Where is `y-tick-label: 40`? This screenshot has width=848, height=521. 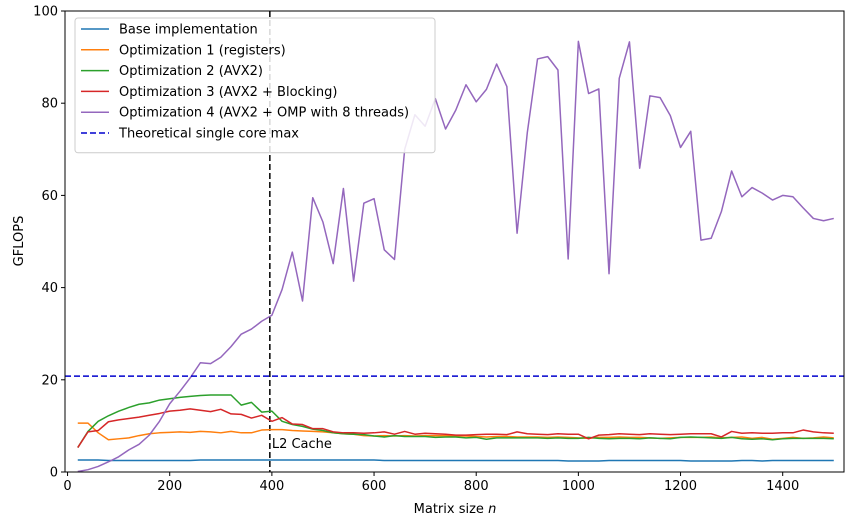 y-tick-label: 40 is located at coordinates (49, 288).